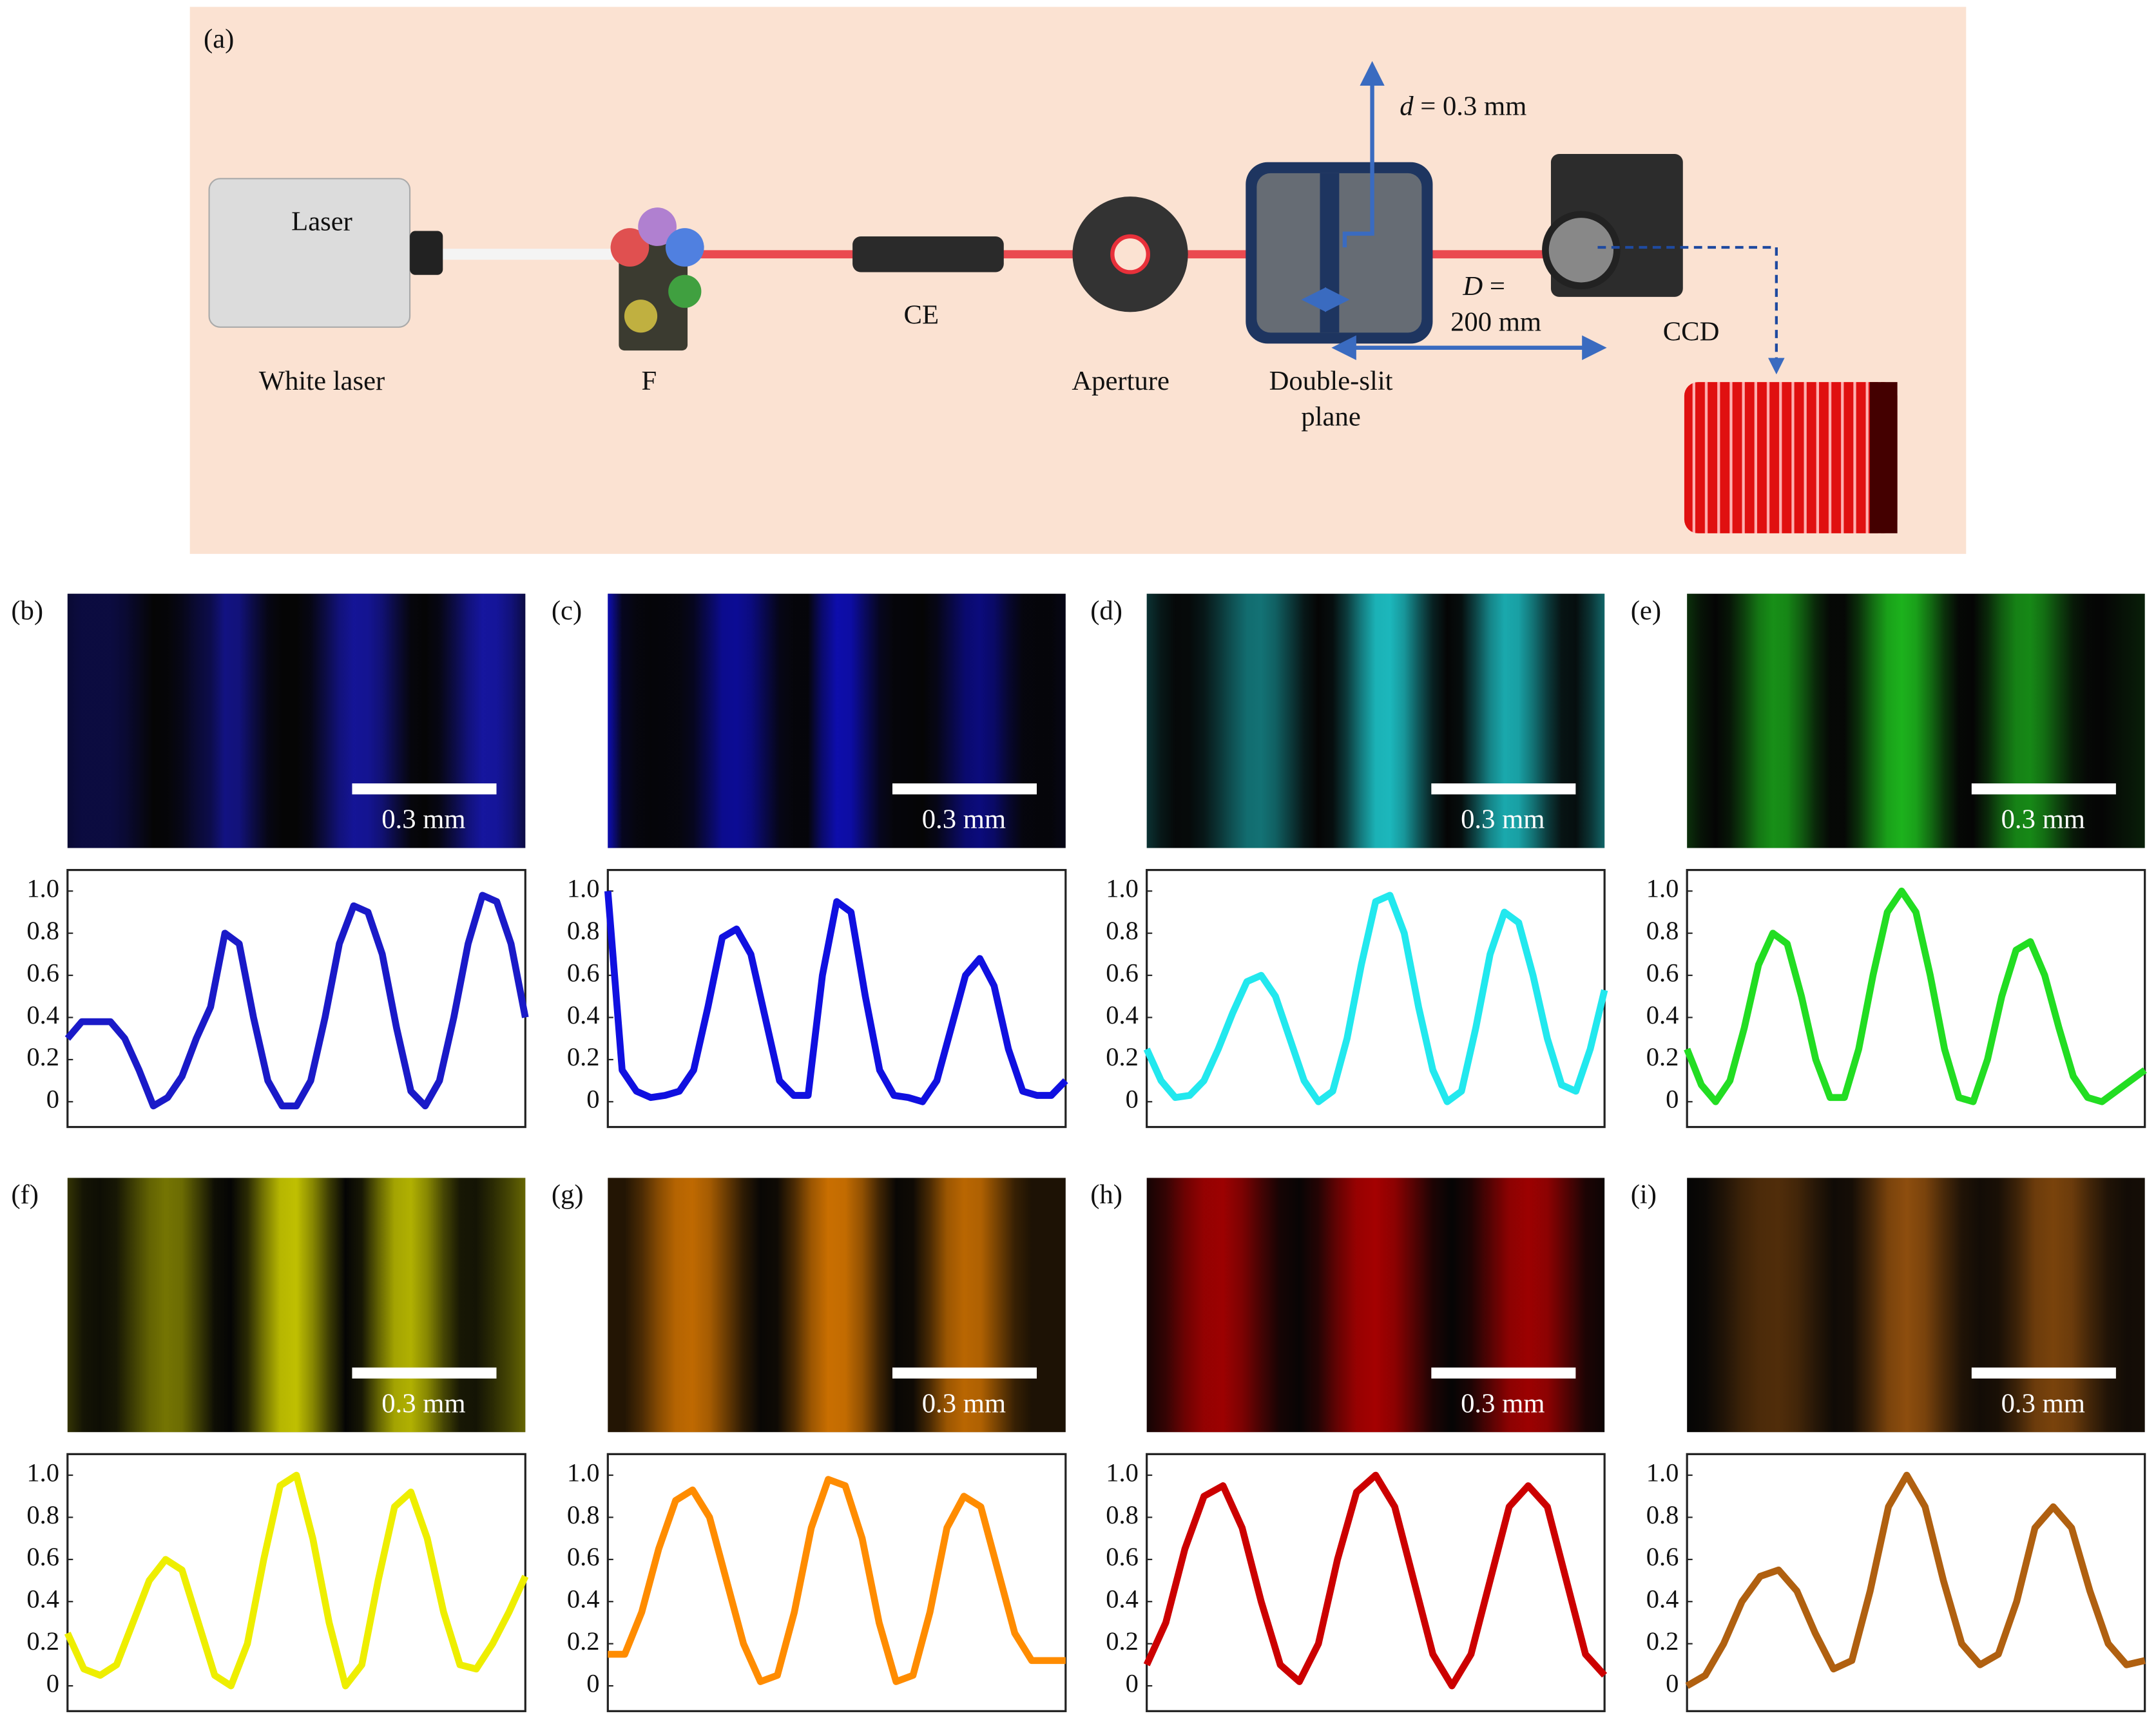 This screenshot has width=2156, height=1718. What do you see at coordinates (1581, 250) in the screenshot?
I see `ccd-lens` at bounding box center [1581, 250].